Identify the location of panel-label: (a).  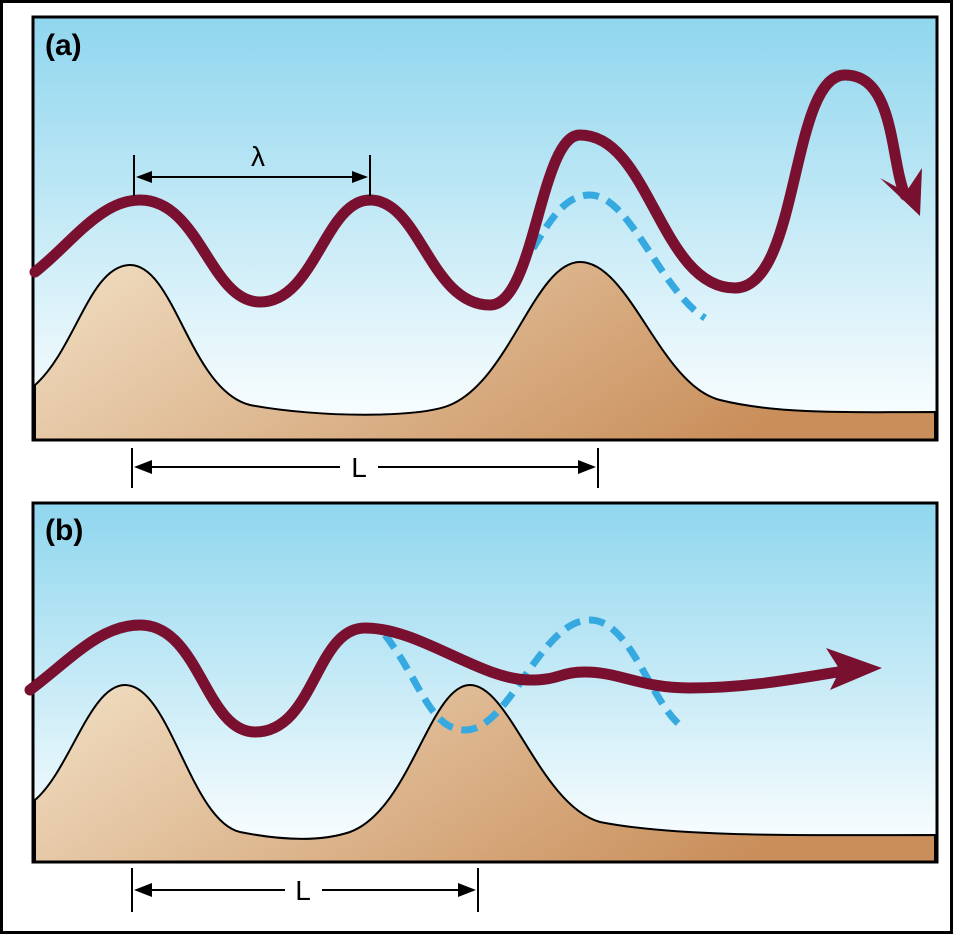
(63, 45).